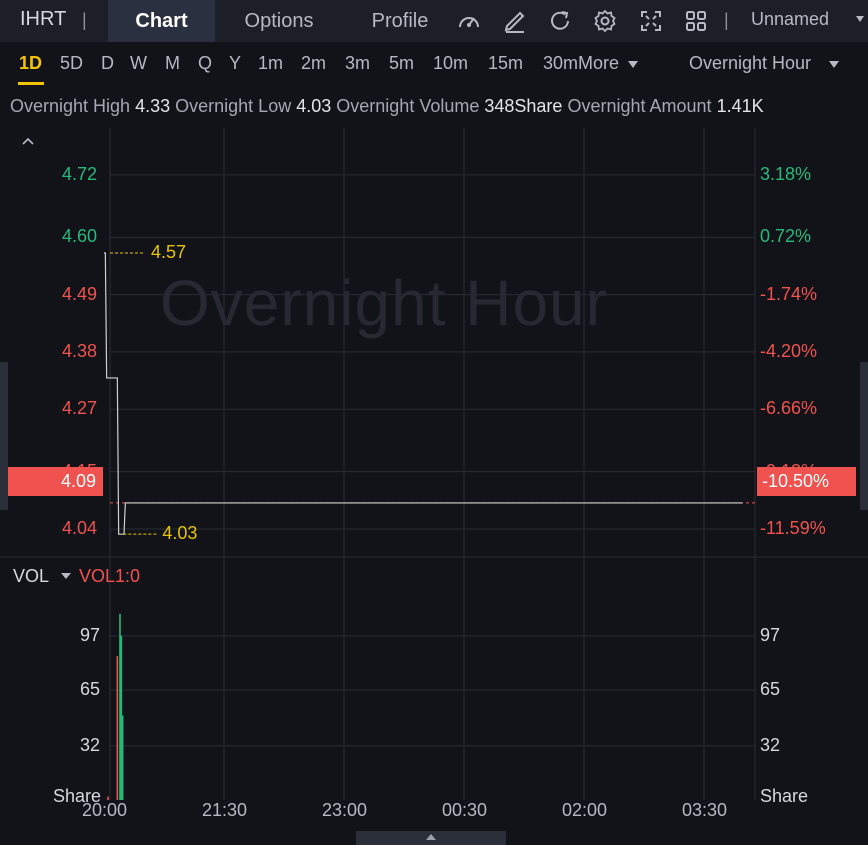 Image resolution: width=868 pixels, height=845 pixels. I want to click on tab-chart: Chart, so click(161, 21).